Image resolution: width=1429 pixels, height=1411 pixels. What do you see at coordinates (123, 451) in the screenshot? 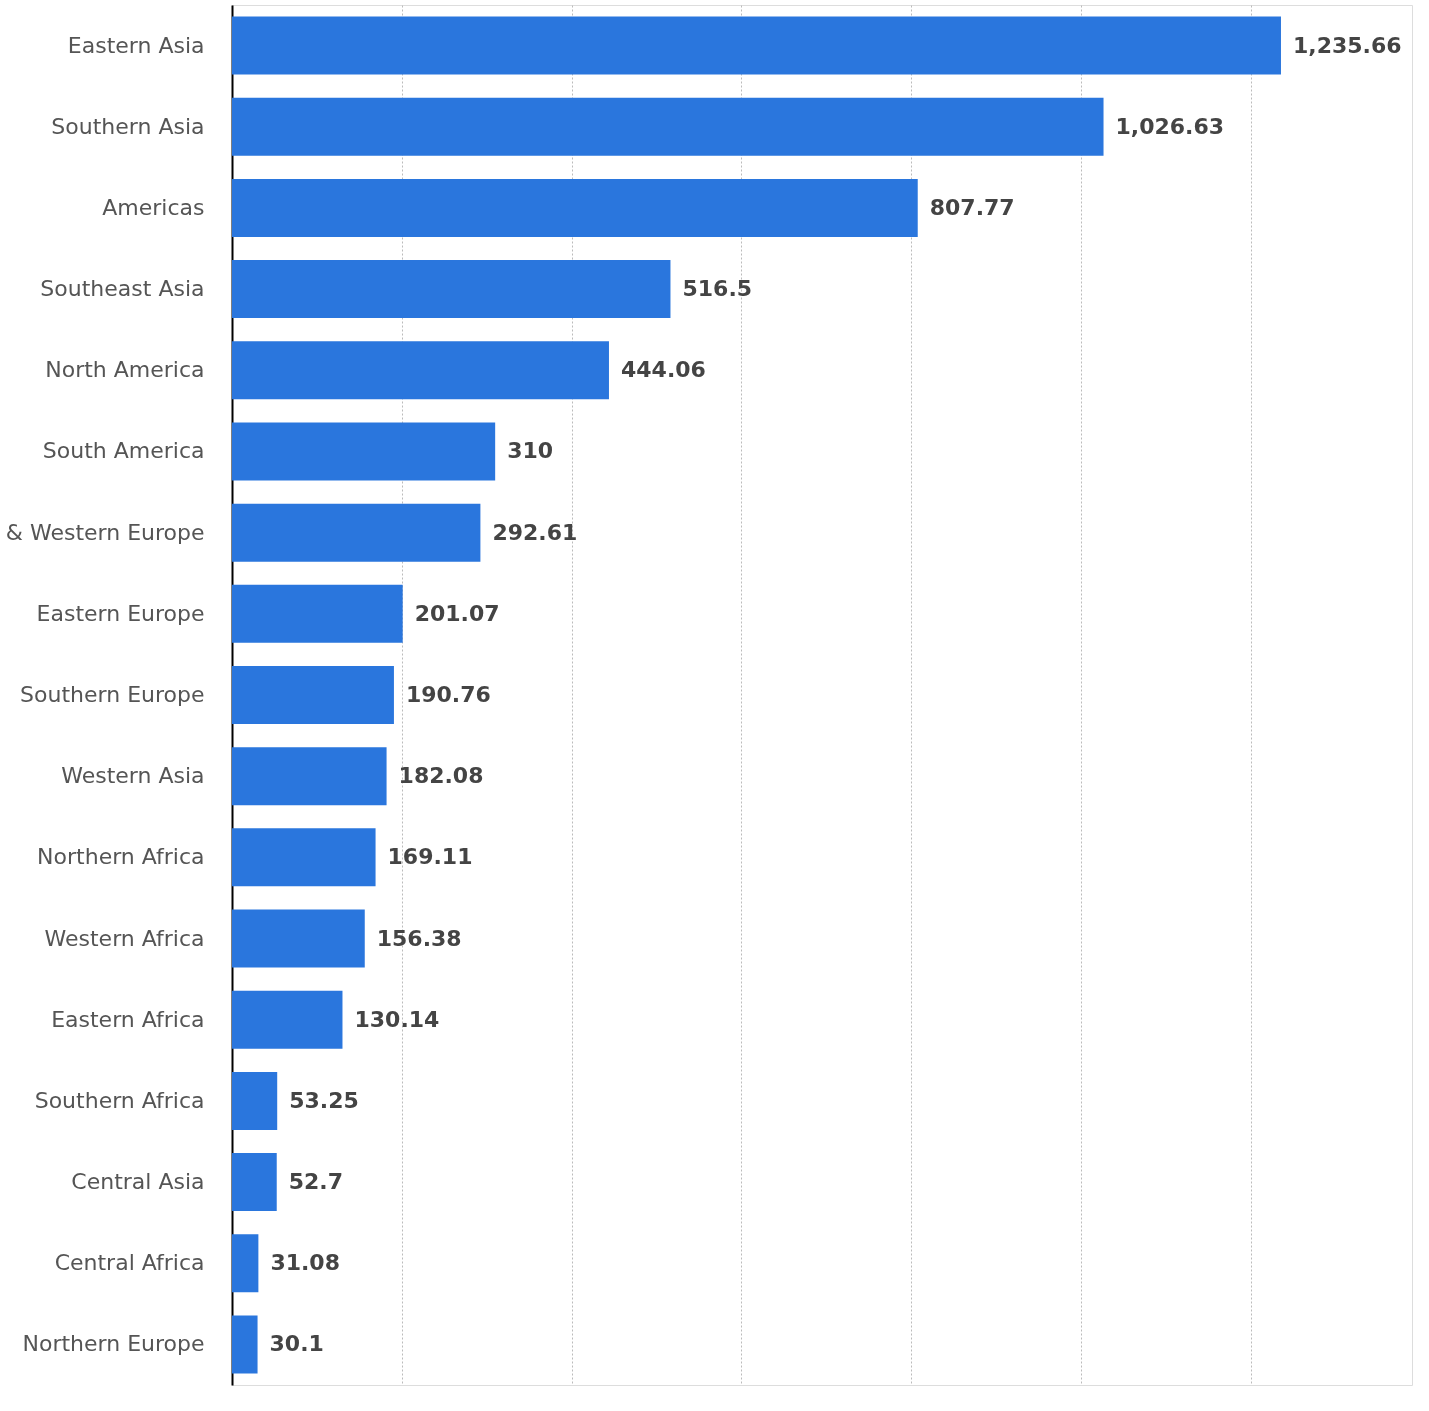
I see `y-tick-label: South America` at bounding box center [123, 451].